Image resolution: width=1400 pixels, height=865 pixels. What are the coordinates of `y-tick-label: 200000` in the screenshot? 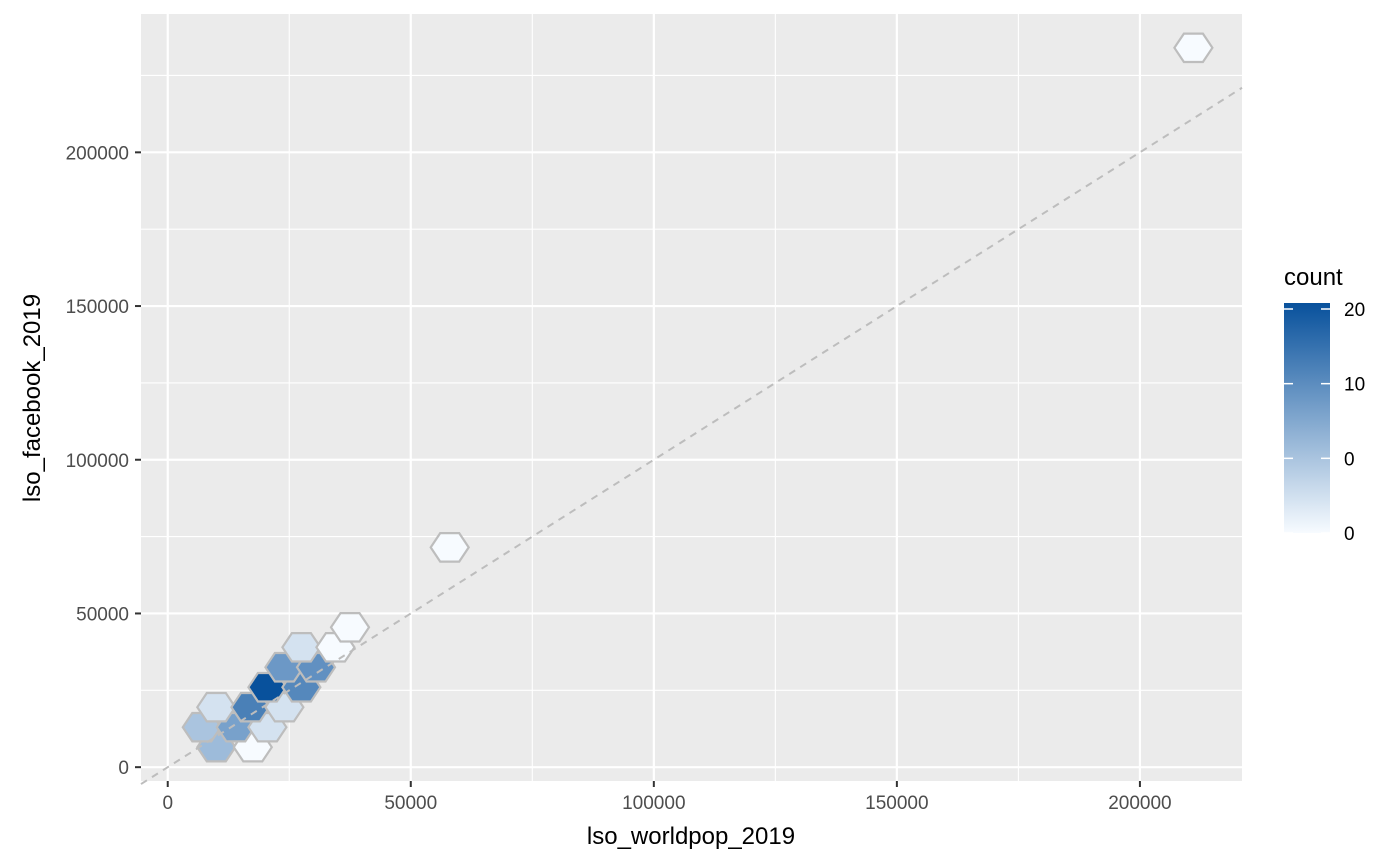 It's located at (97, 153).